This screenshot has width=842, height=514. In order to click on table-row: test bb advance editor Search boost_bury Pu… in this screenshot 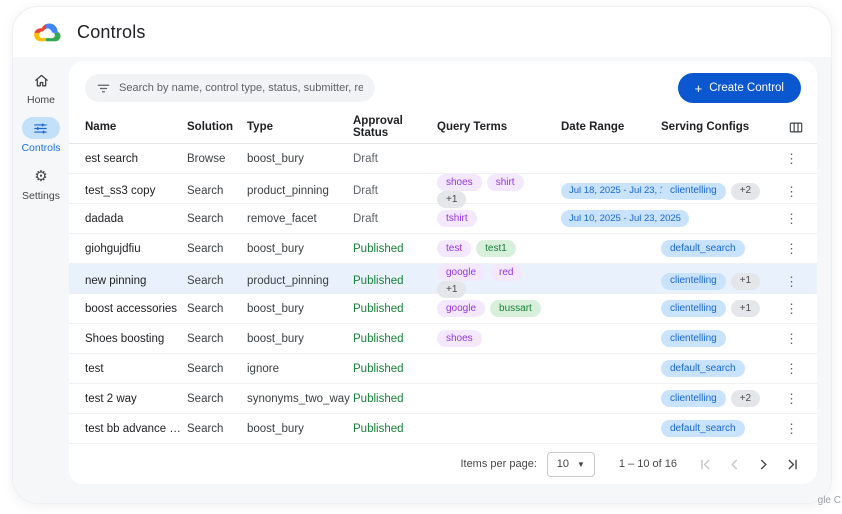, I will do `click(443, 429)`.